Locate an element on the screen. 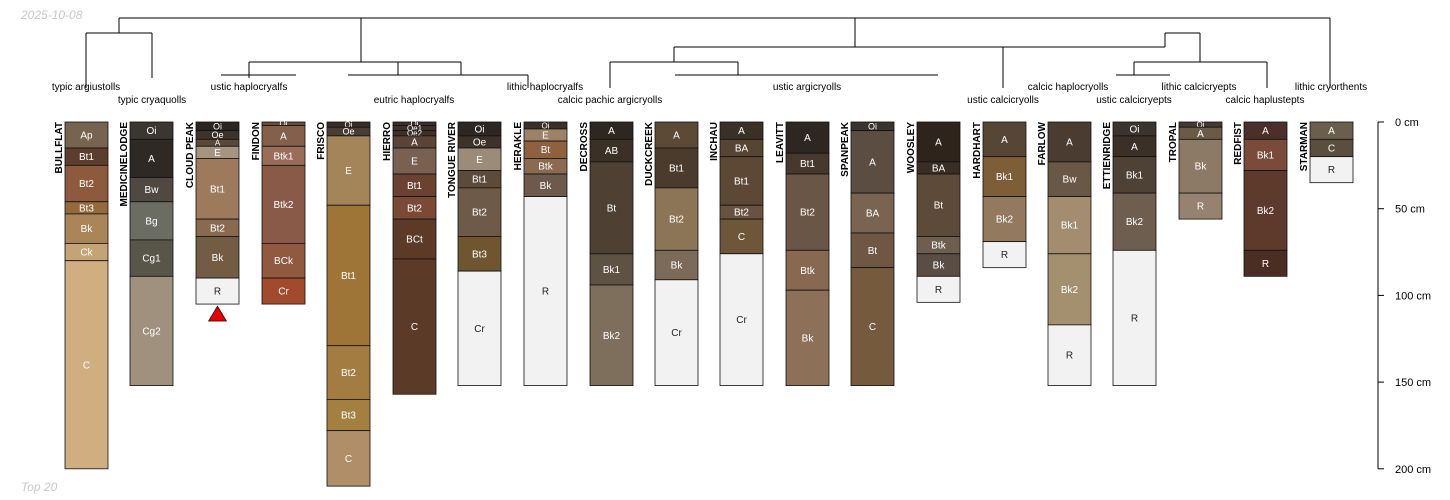 Image resolution: width=1450 pixels, height=500 pixels. axis-tick-label: 200 cm is located at coordinates (1413, 470).